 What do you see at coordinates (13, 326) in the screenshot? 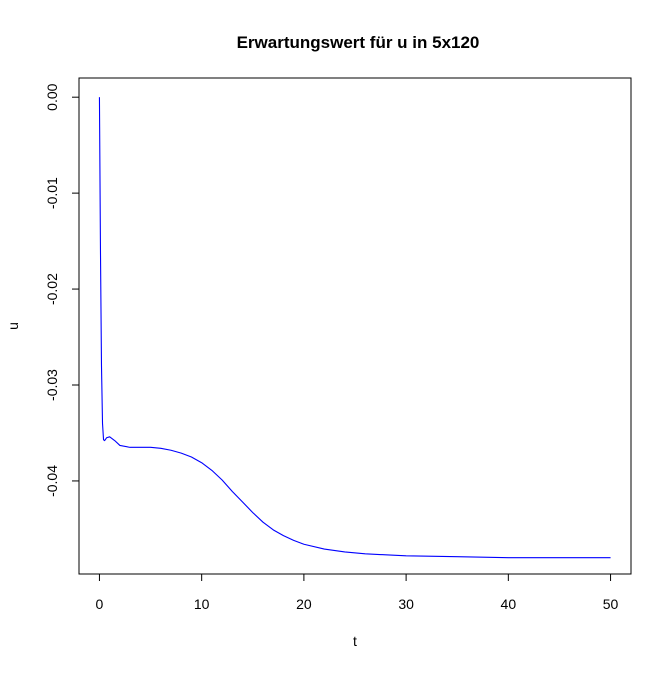
I see `y-axis-label: u` at bounding box center [13, 326].